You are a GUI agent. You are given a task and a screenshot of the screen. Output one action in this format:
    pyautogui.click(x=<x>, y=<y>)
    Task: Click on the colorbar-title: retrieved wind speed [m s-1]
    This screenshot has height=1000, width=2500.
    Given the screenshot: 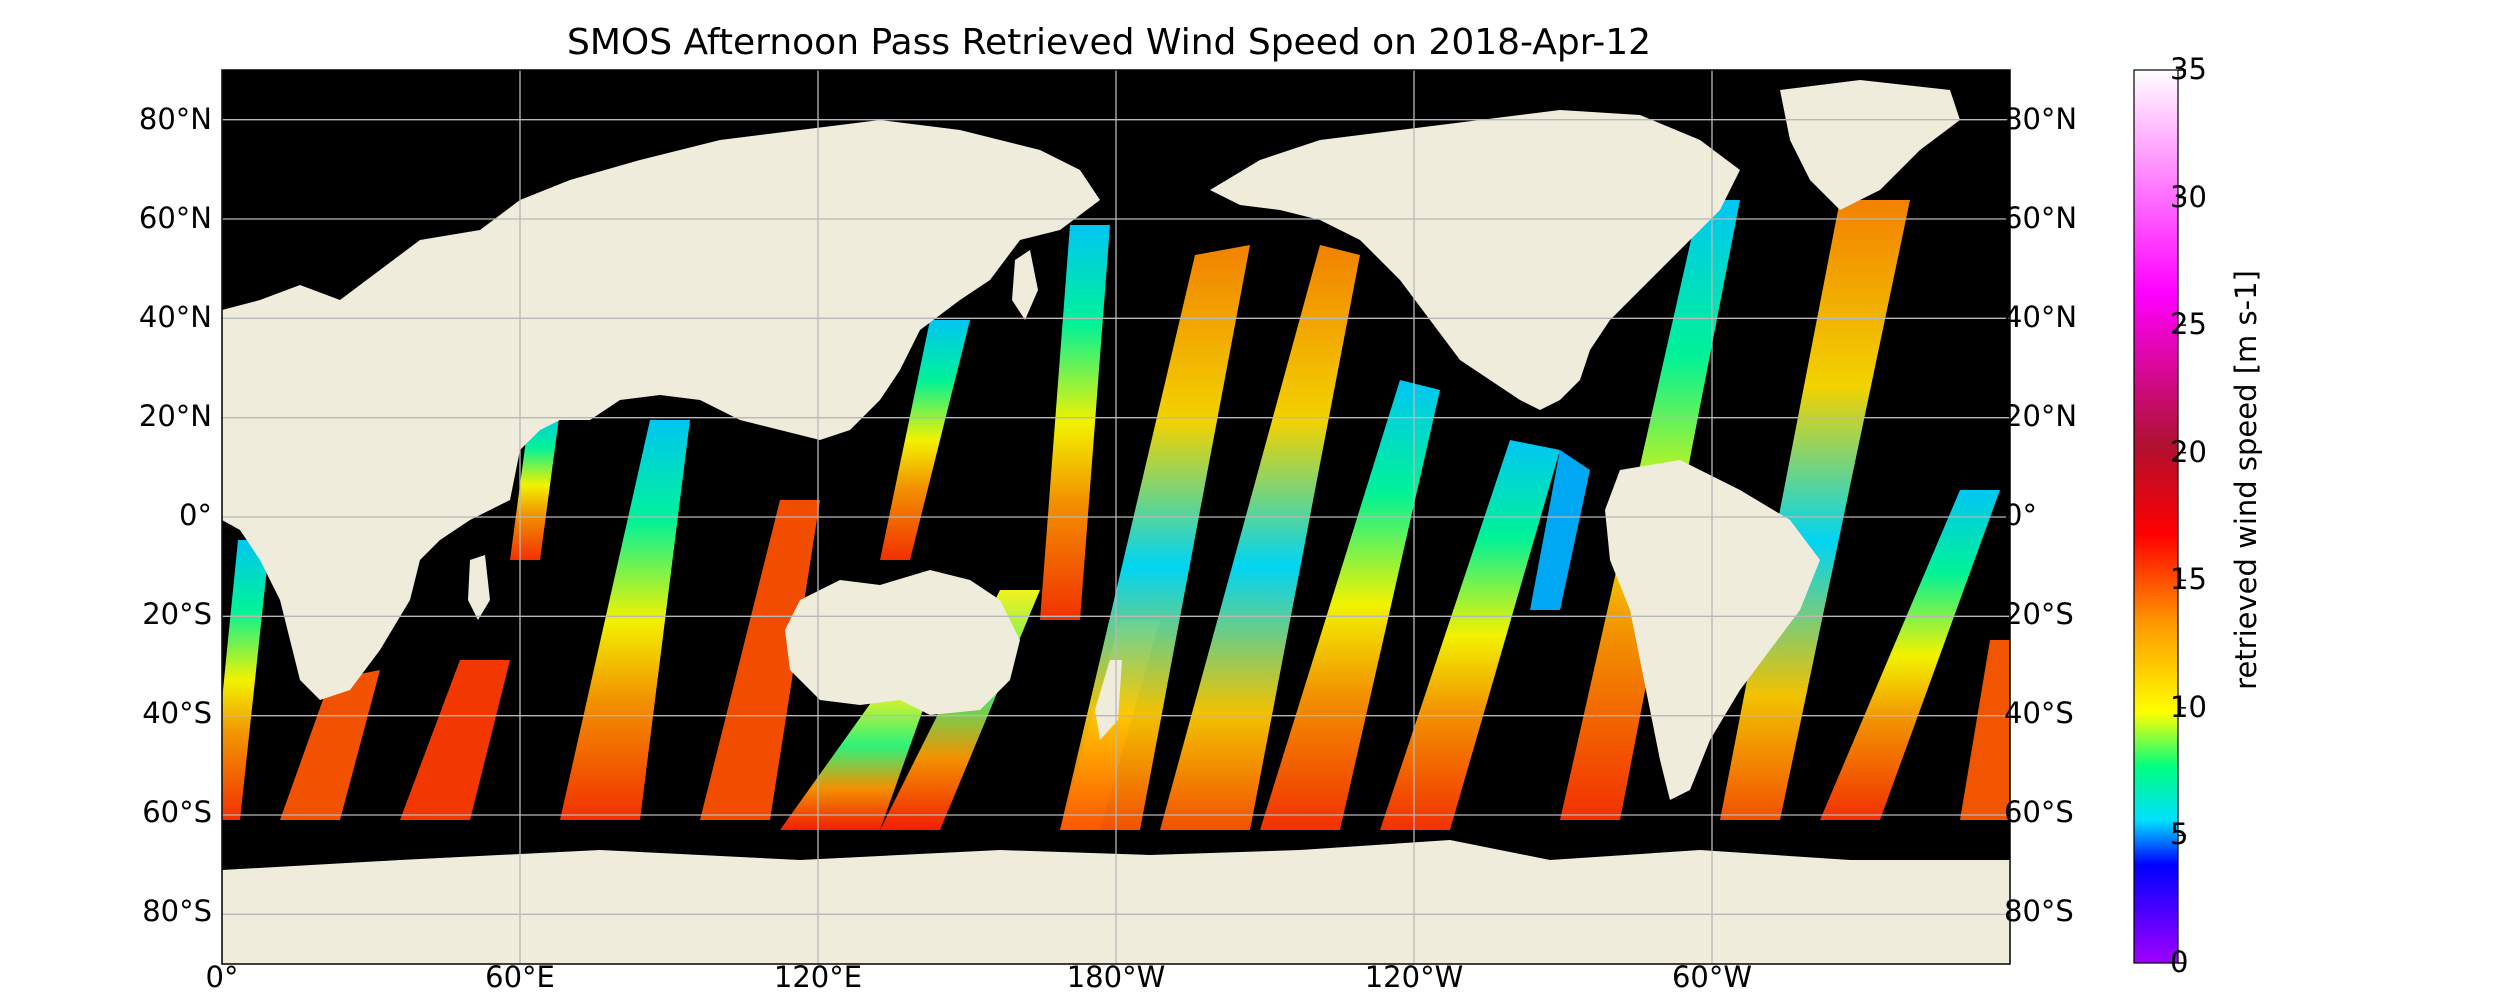 What is the action you would take?
    pyautogui.click(x=2246, y=480)
    